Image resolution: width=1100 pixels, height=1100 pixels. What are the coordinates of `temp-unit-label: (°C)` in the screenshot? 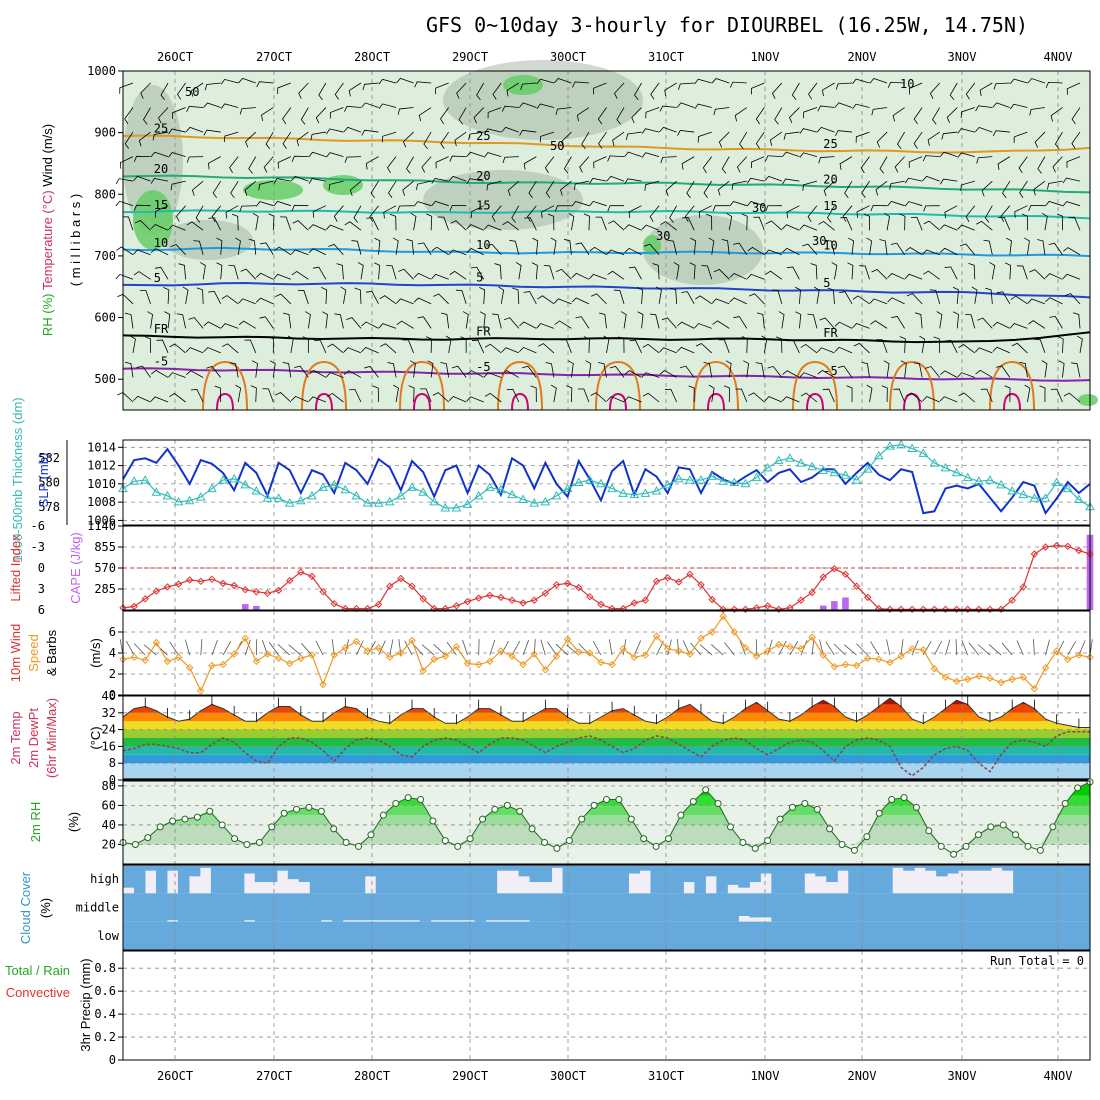 It's located at (95, 737).